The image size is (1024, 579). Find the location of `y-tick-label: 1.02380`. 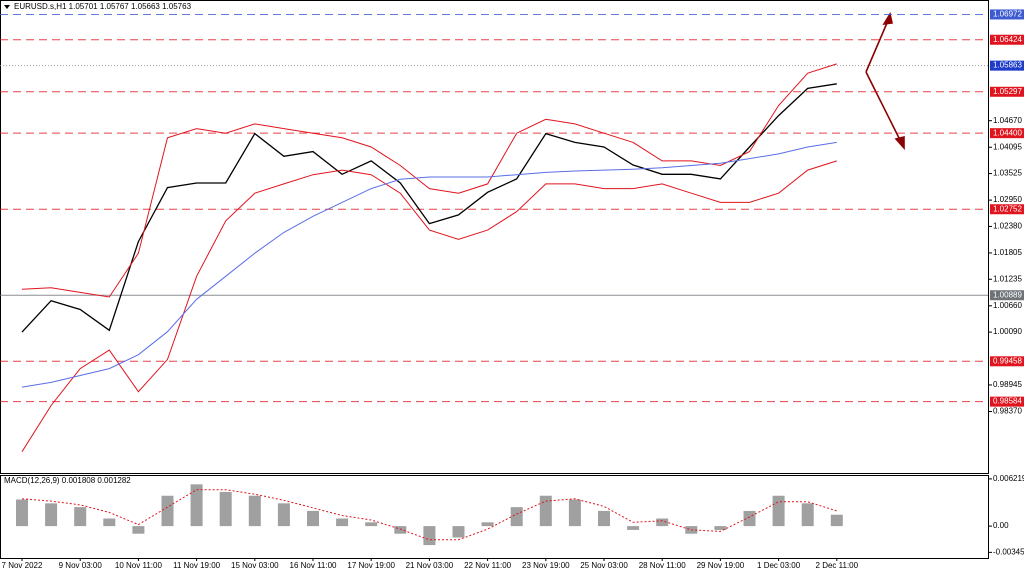

y-tick-label: 1.02380 is located at coordinates (1007, 226).